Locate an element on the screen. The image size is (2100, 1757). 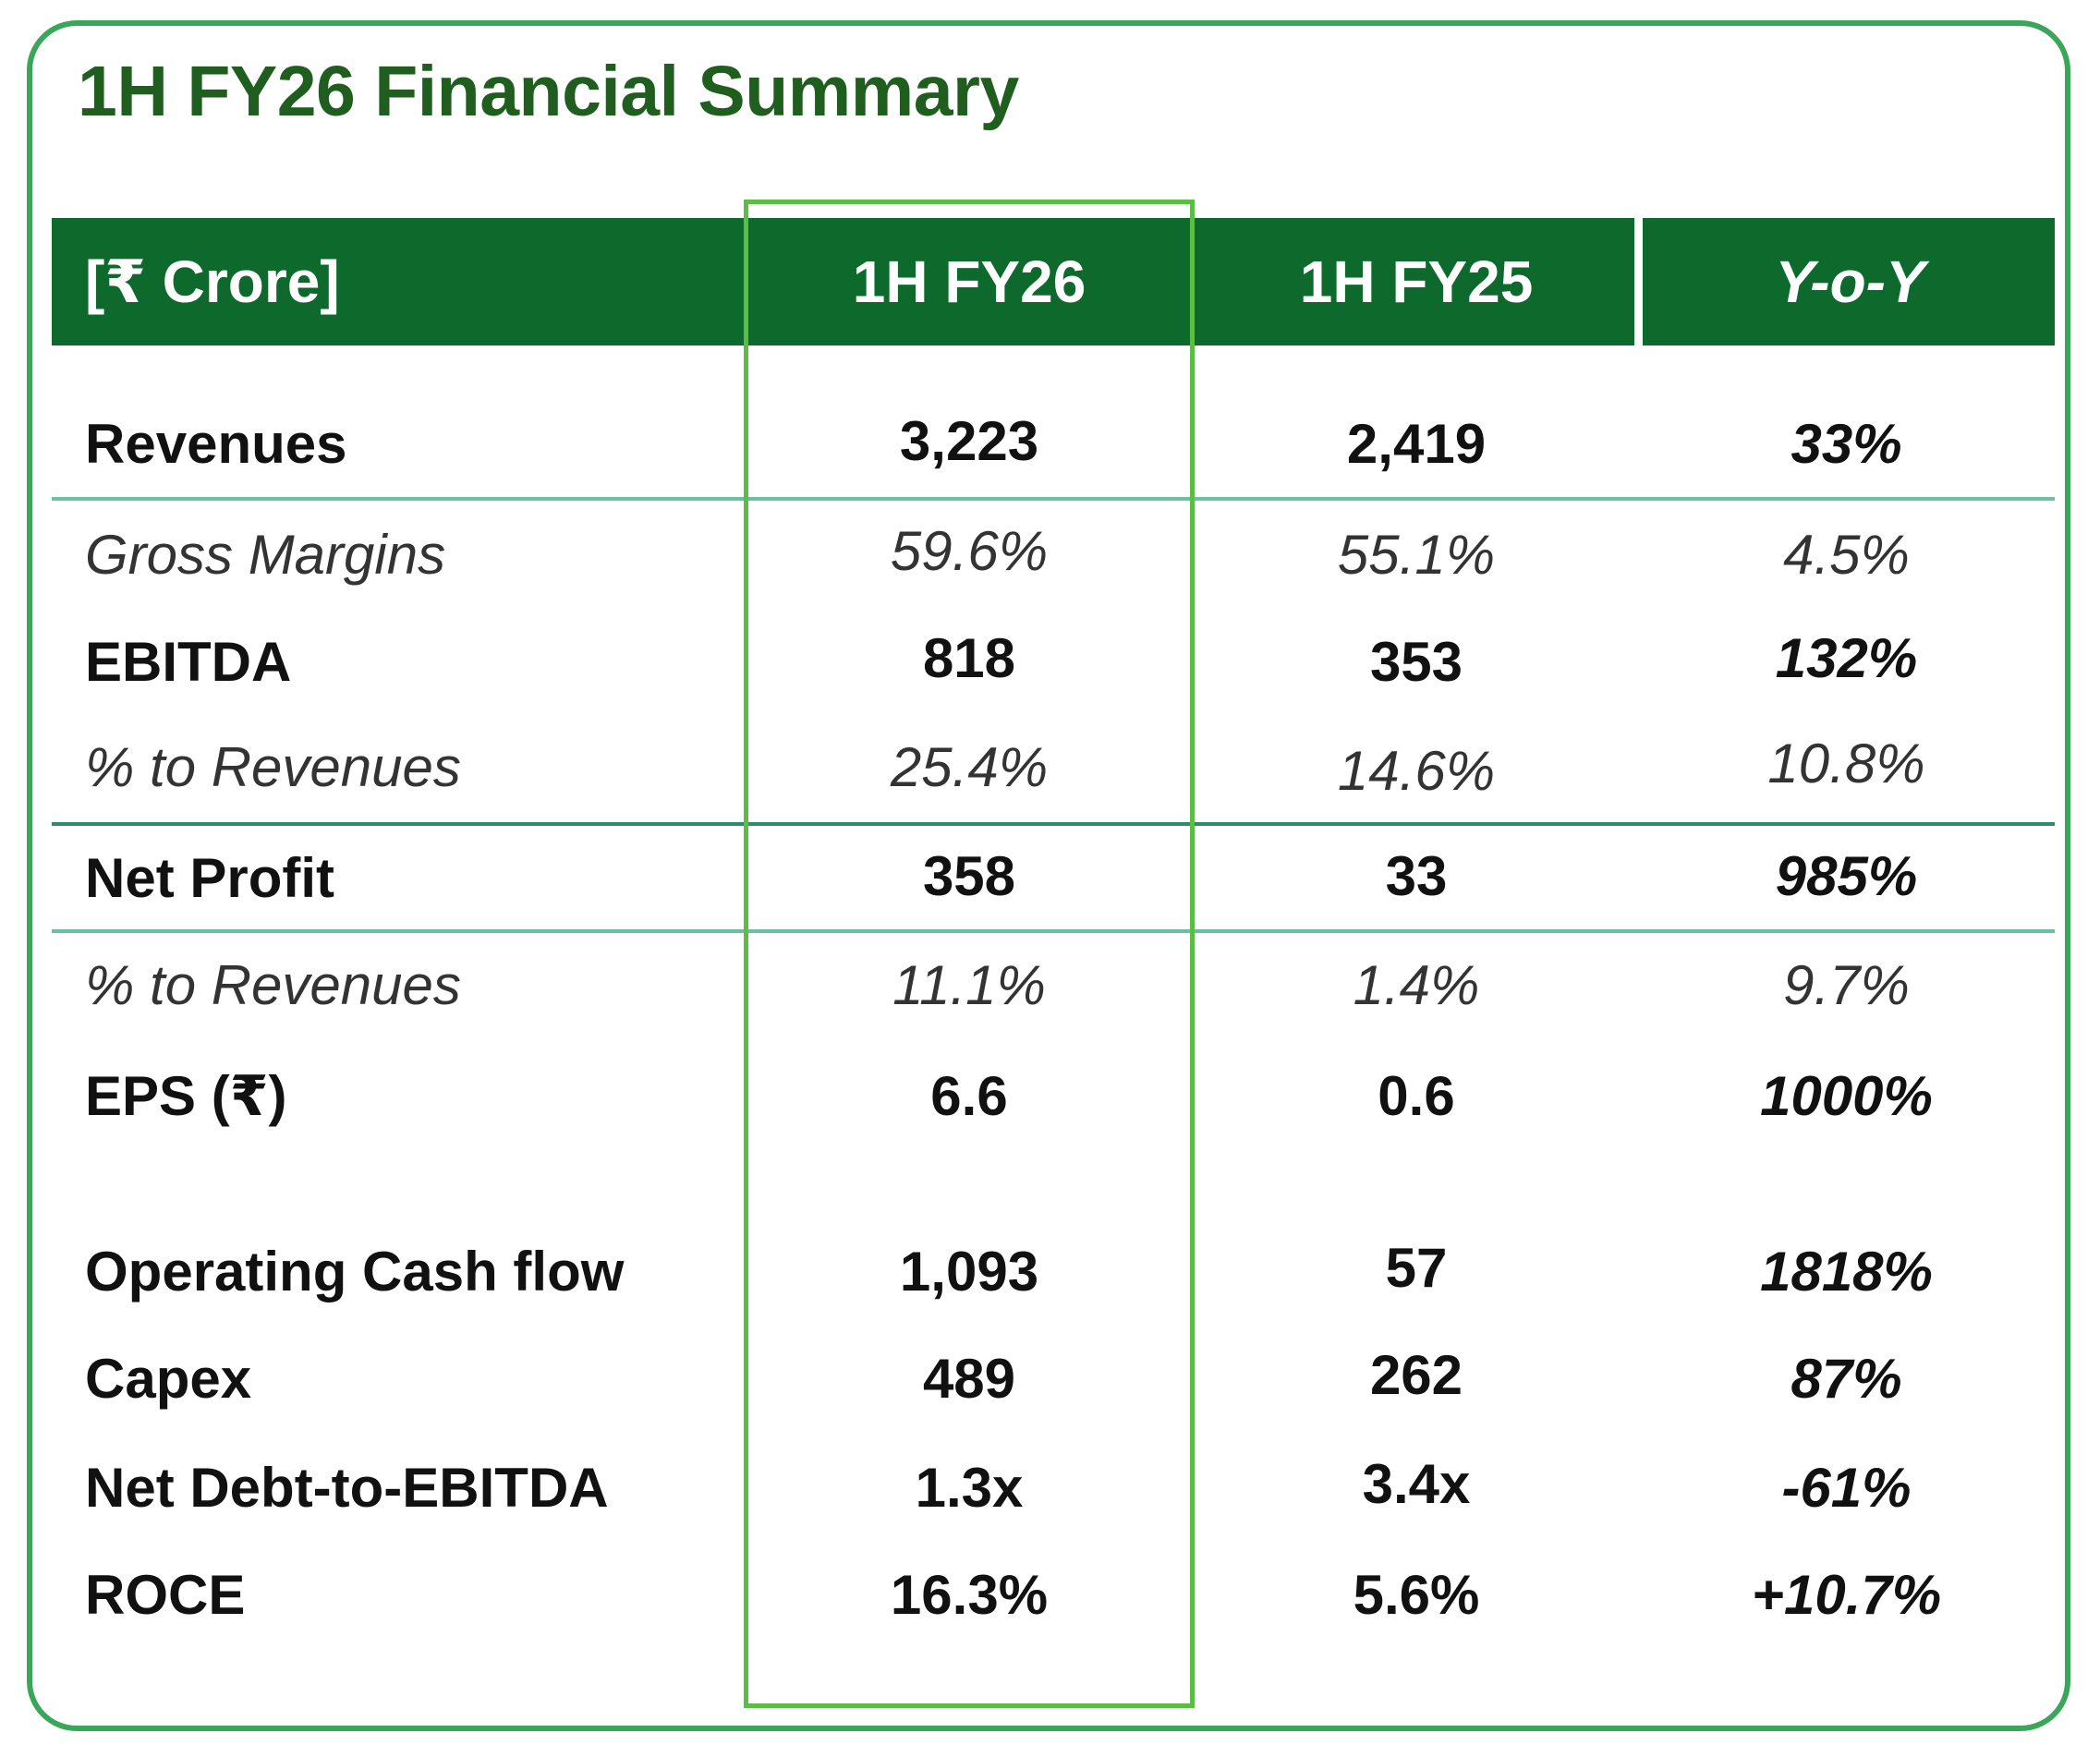
value-yoy: 1000% is located at coordinates (1847, 1096).